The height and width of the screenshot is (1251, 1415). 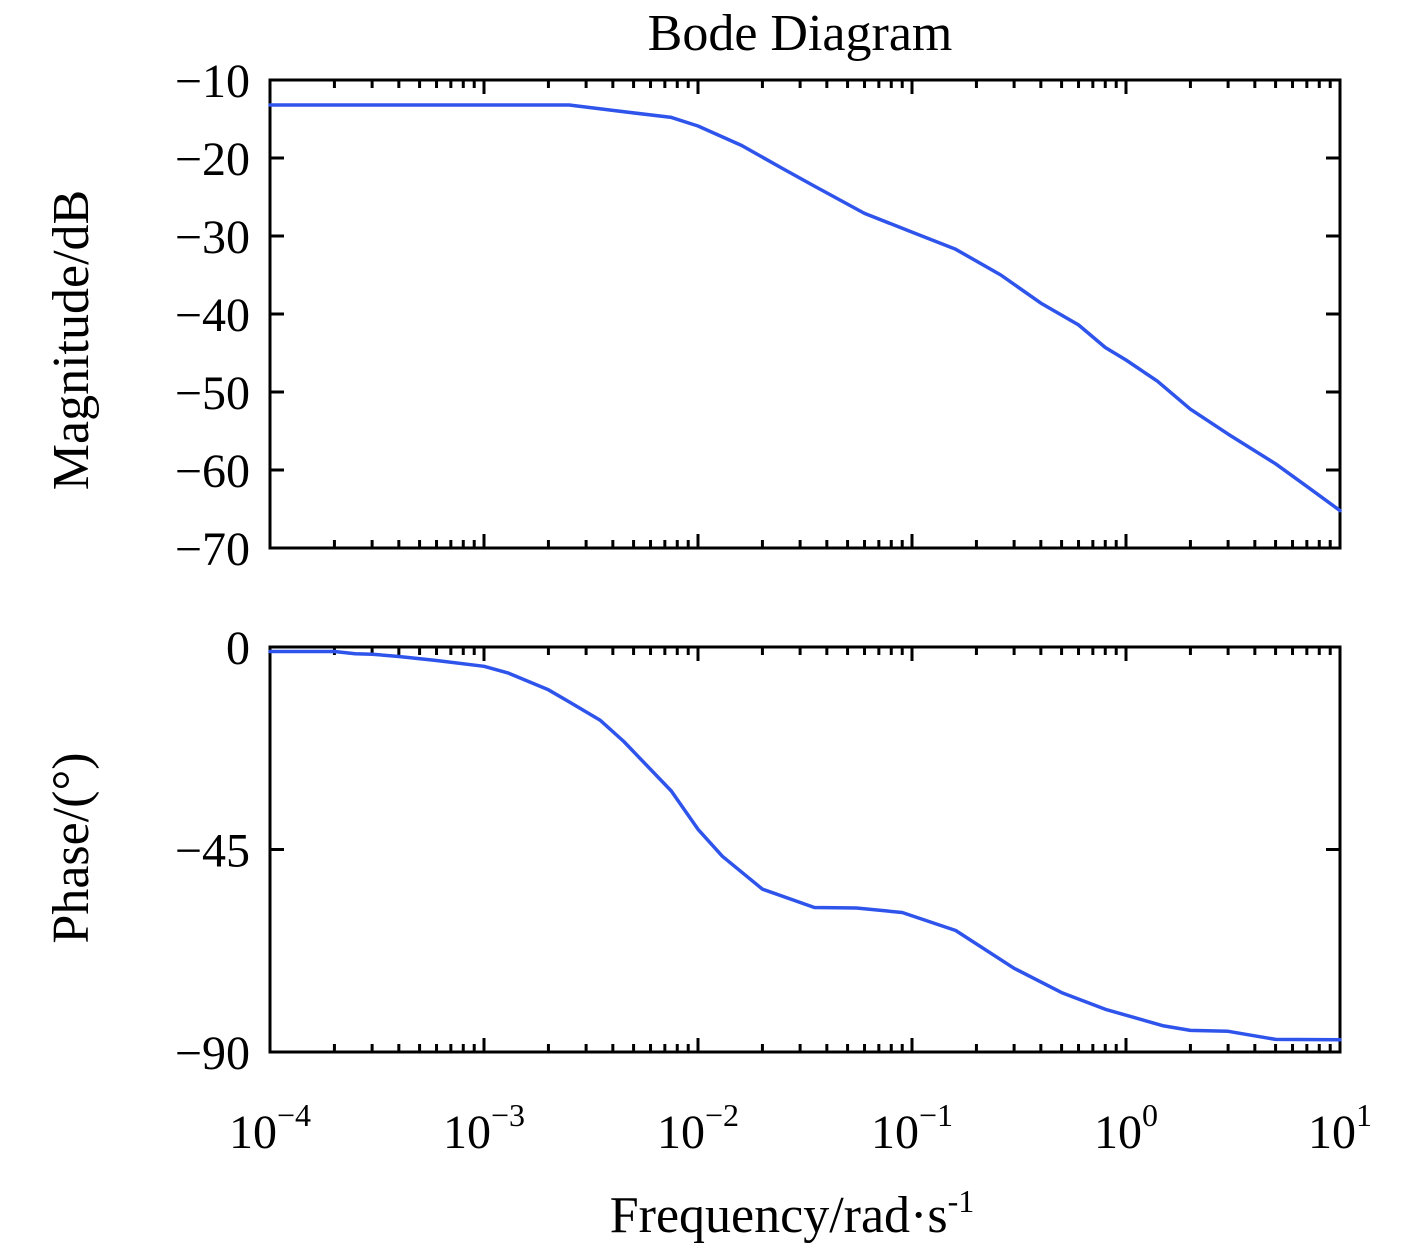 I want to click on x-tick-label: 10⁻⁴, so click(x=270, y=1128).